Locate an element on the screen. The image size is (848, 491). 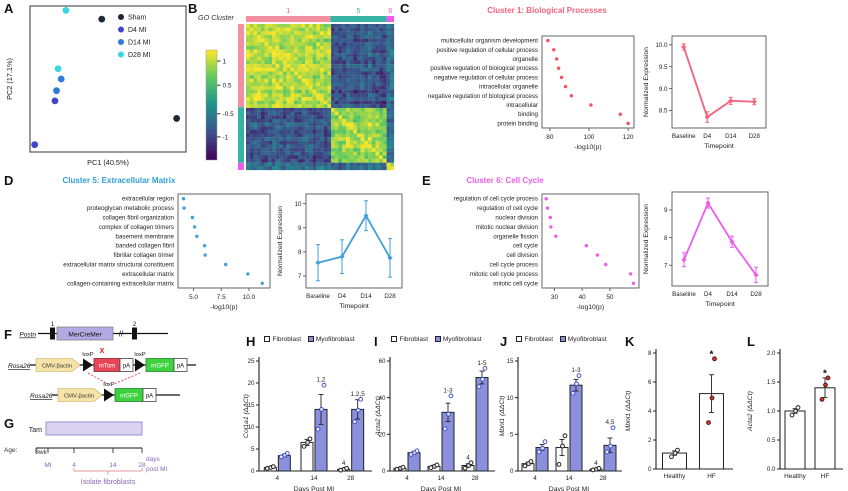
svg-text: extracellular region is located at coordinates (148, 199).